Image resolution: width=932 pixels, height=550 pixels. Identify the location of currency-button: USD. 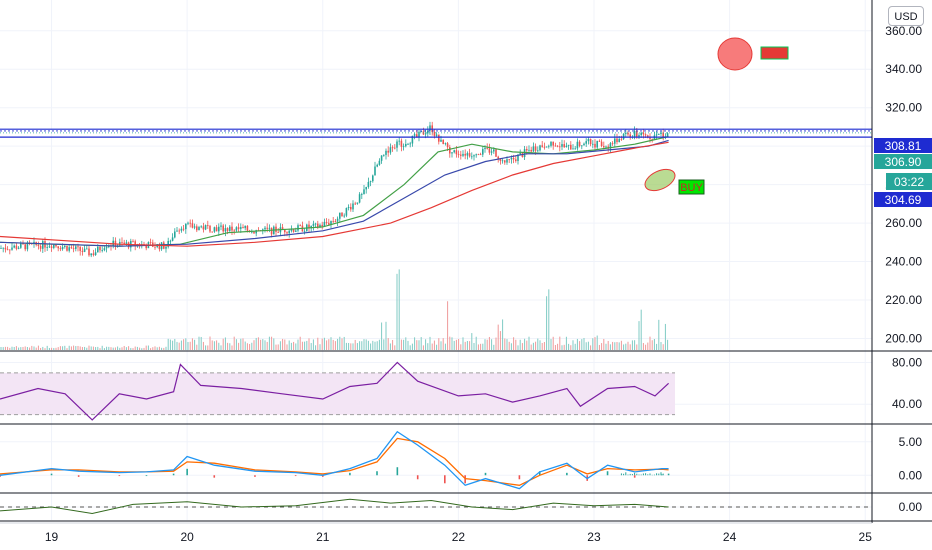
(906, 16).